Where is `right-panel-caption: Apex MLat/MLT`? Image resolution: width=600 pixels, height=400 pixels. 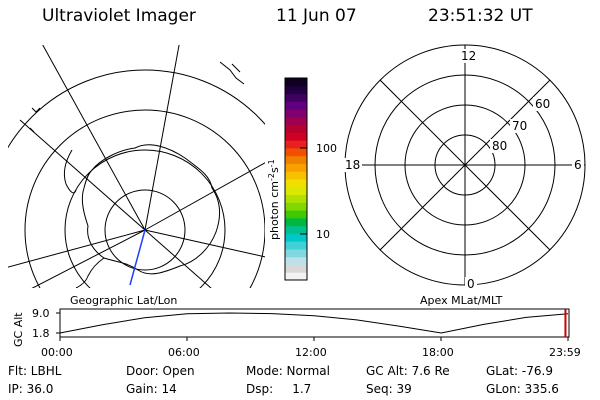
right-panel-caption: Apex MLat/MLT is located at coordinates (461, 300).